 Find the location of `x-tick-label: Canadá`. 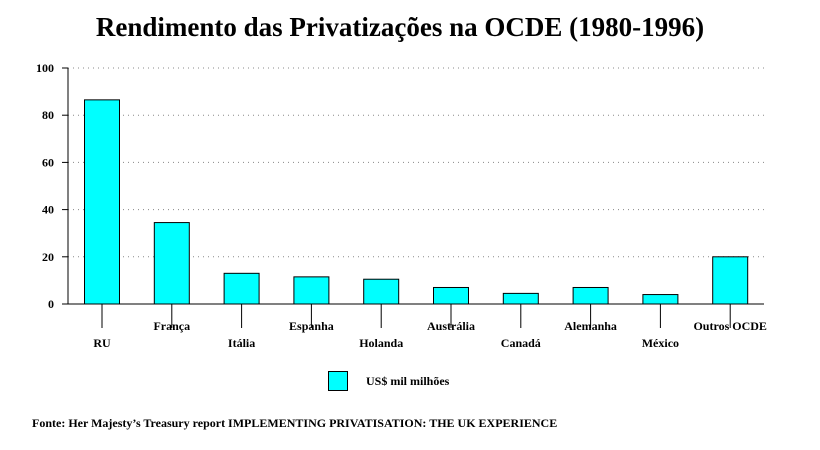

x-tick-label: Canadá is located at coordinates (521, 343).